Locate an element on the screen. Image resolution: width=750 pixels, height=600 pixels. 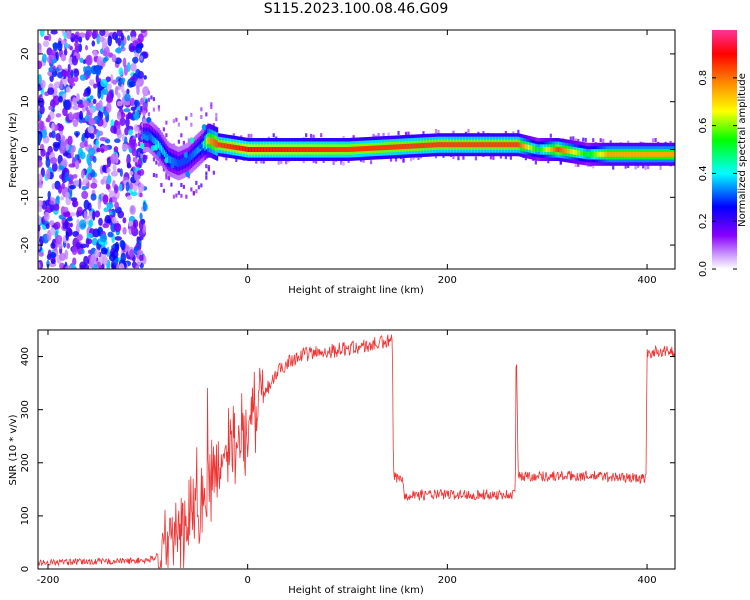
spectrogram-xtick-label: 200 is located at coordinates (447, 280).